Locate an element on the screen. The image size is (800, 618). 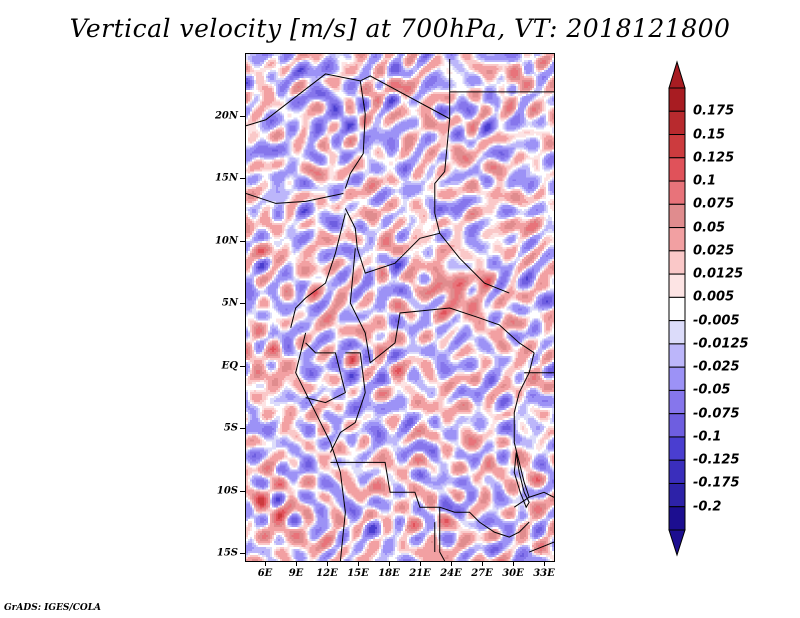
x-tick-label: 6E is located at coordinates (265, 573).